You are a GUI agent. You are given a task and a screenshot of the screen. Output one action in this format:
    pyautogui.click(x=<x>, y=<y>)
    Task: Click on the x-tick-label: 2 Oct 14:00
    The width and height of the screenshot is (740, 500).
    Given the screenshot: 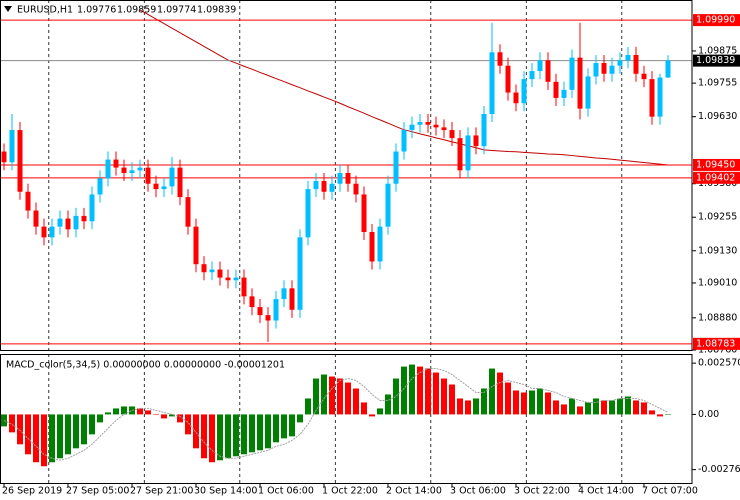 What is the action you would take?
    pyautogui.click(x=414, y=491)
    